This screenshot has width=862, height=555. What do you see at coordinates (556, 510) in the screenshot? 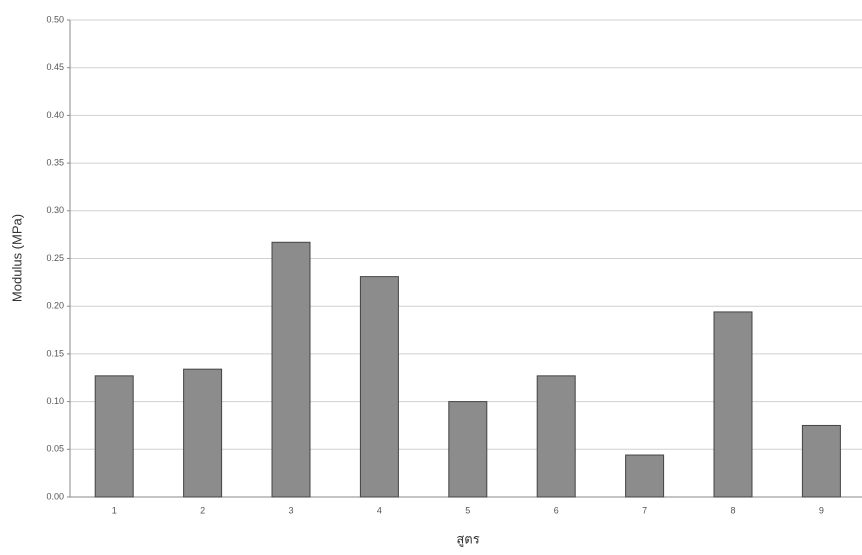
I see `x-tick-label: 6` at bounding box center [556, 510].